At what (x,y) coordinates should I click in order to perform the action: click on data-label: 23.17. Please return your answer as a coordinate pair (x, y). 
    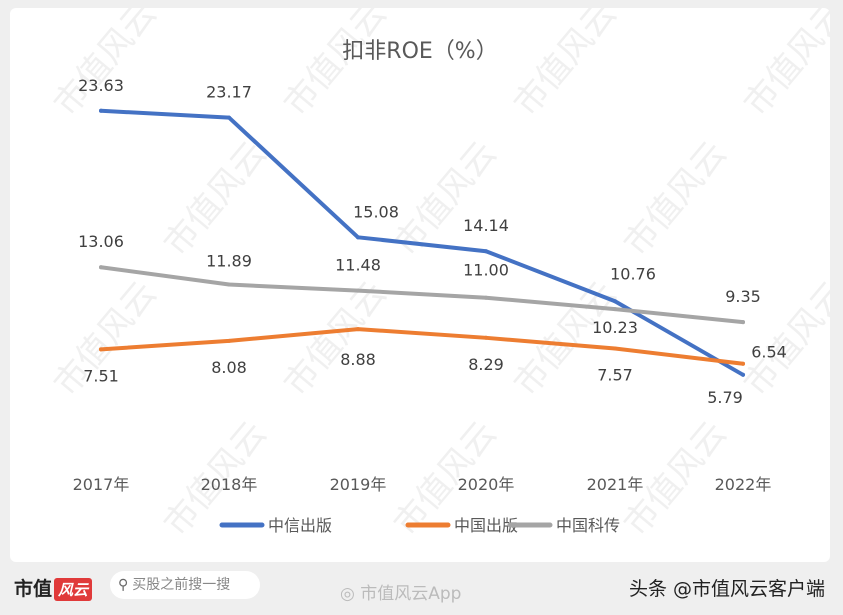
    Looking at the image, I should click on (229, 92).